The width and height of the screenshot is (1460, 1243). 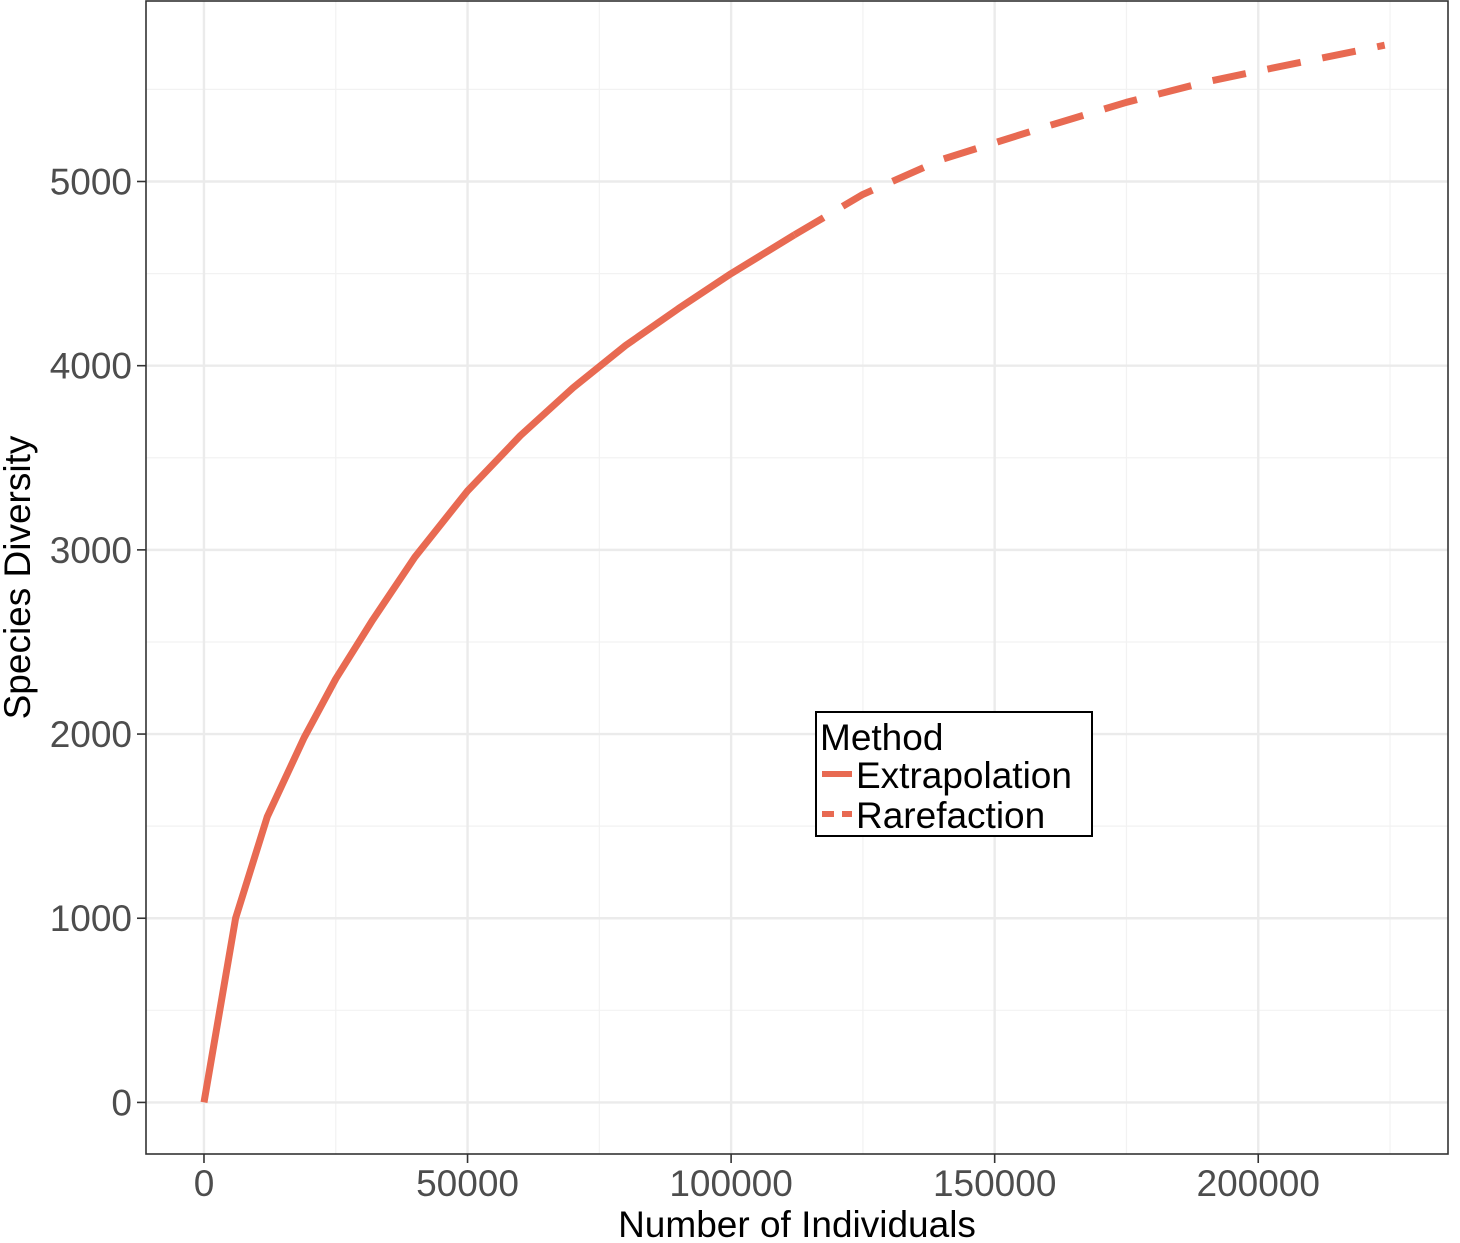 What do you see at coordinates (91, 182) in the screenshot?
I see `y-tick-label: 5000` at bounding box center [91, 182].